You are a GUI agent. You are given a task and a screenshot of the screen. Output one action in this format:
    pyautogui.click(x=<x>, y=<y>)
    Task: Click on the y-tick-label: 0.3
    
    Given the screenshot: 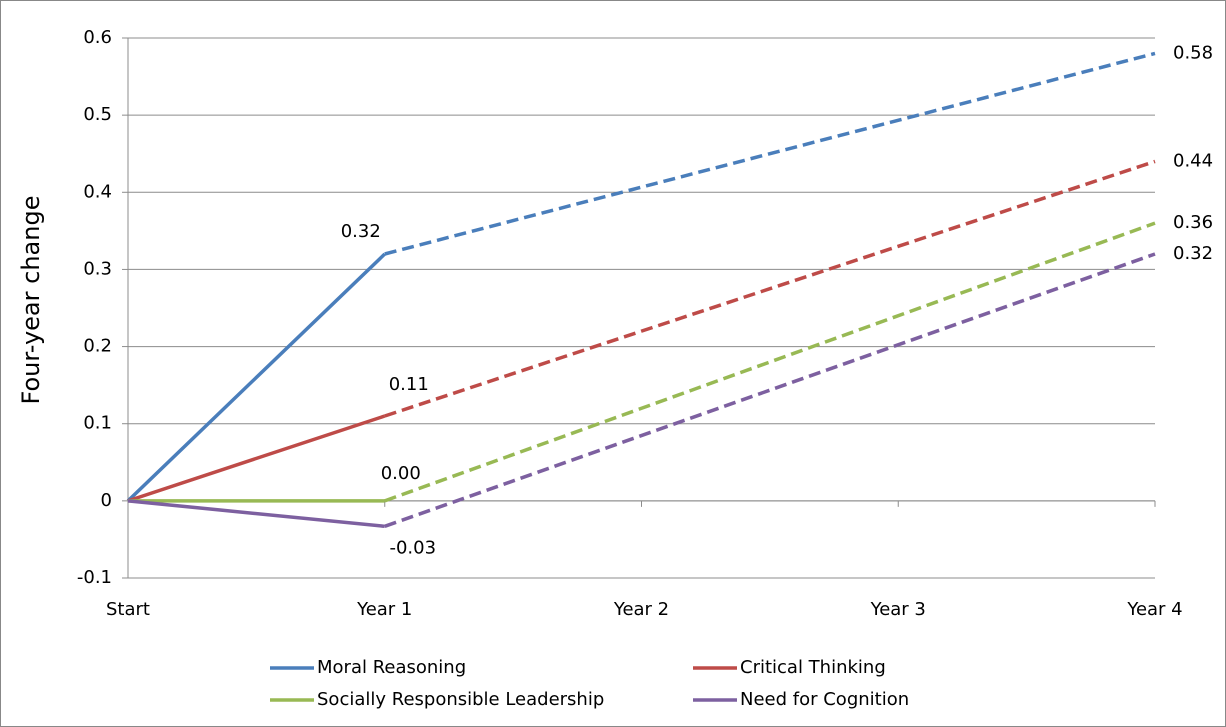 What is the action you would take?
    pyautogui.click(x=97, y=268)
    